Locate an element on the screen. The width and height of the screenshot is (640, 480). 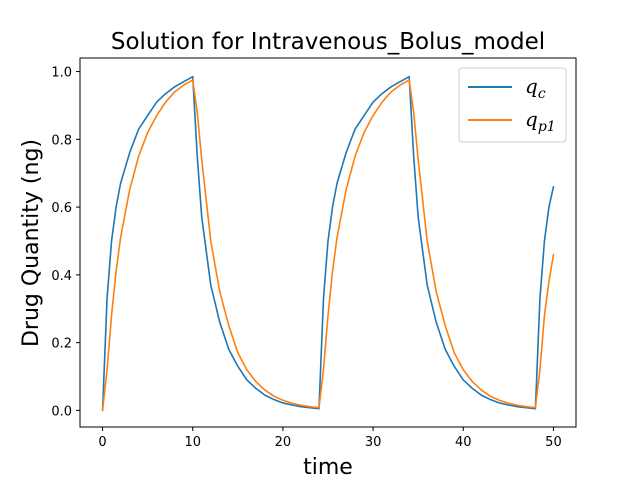
x-tick-label: 20 is located at coordinates (283, 442).